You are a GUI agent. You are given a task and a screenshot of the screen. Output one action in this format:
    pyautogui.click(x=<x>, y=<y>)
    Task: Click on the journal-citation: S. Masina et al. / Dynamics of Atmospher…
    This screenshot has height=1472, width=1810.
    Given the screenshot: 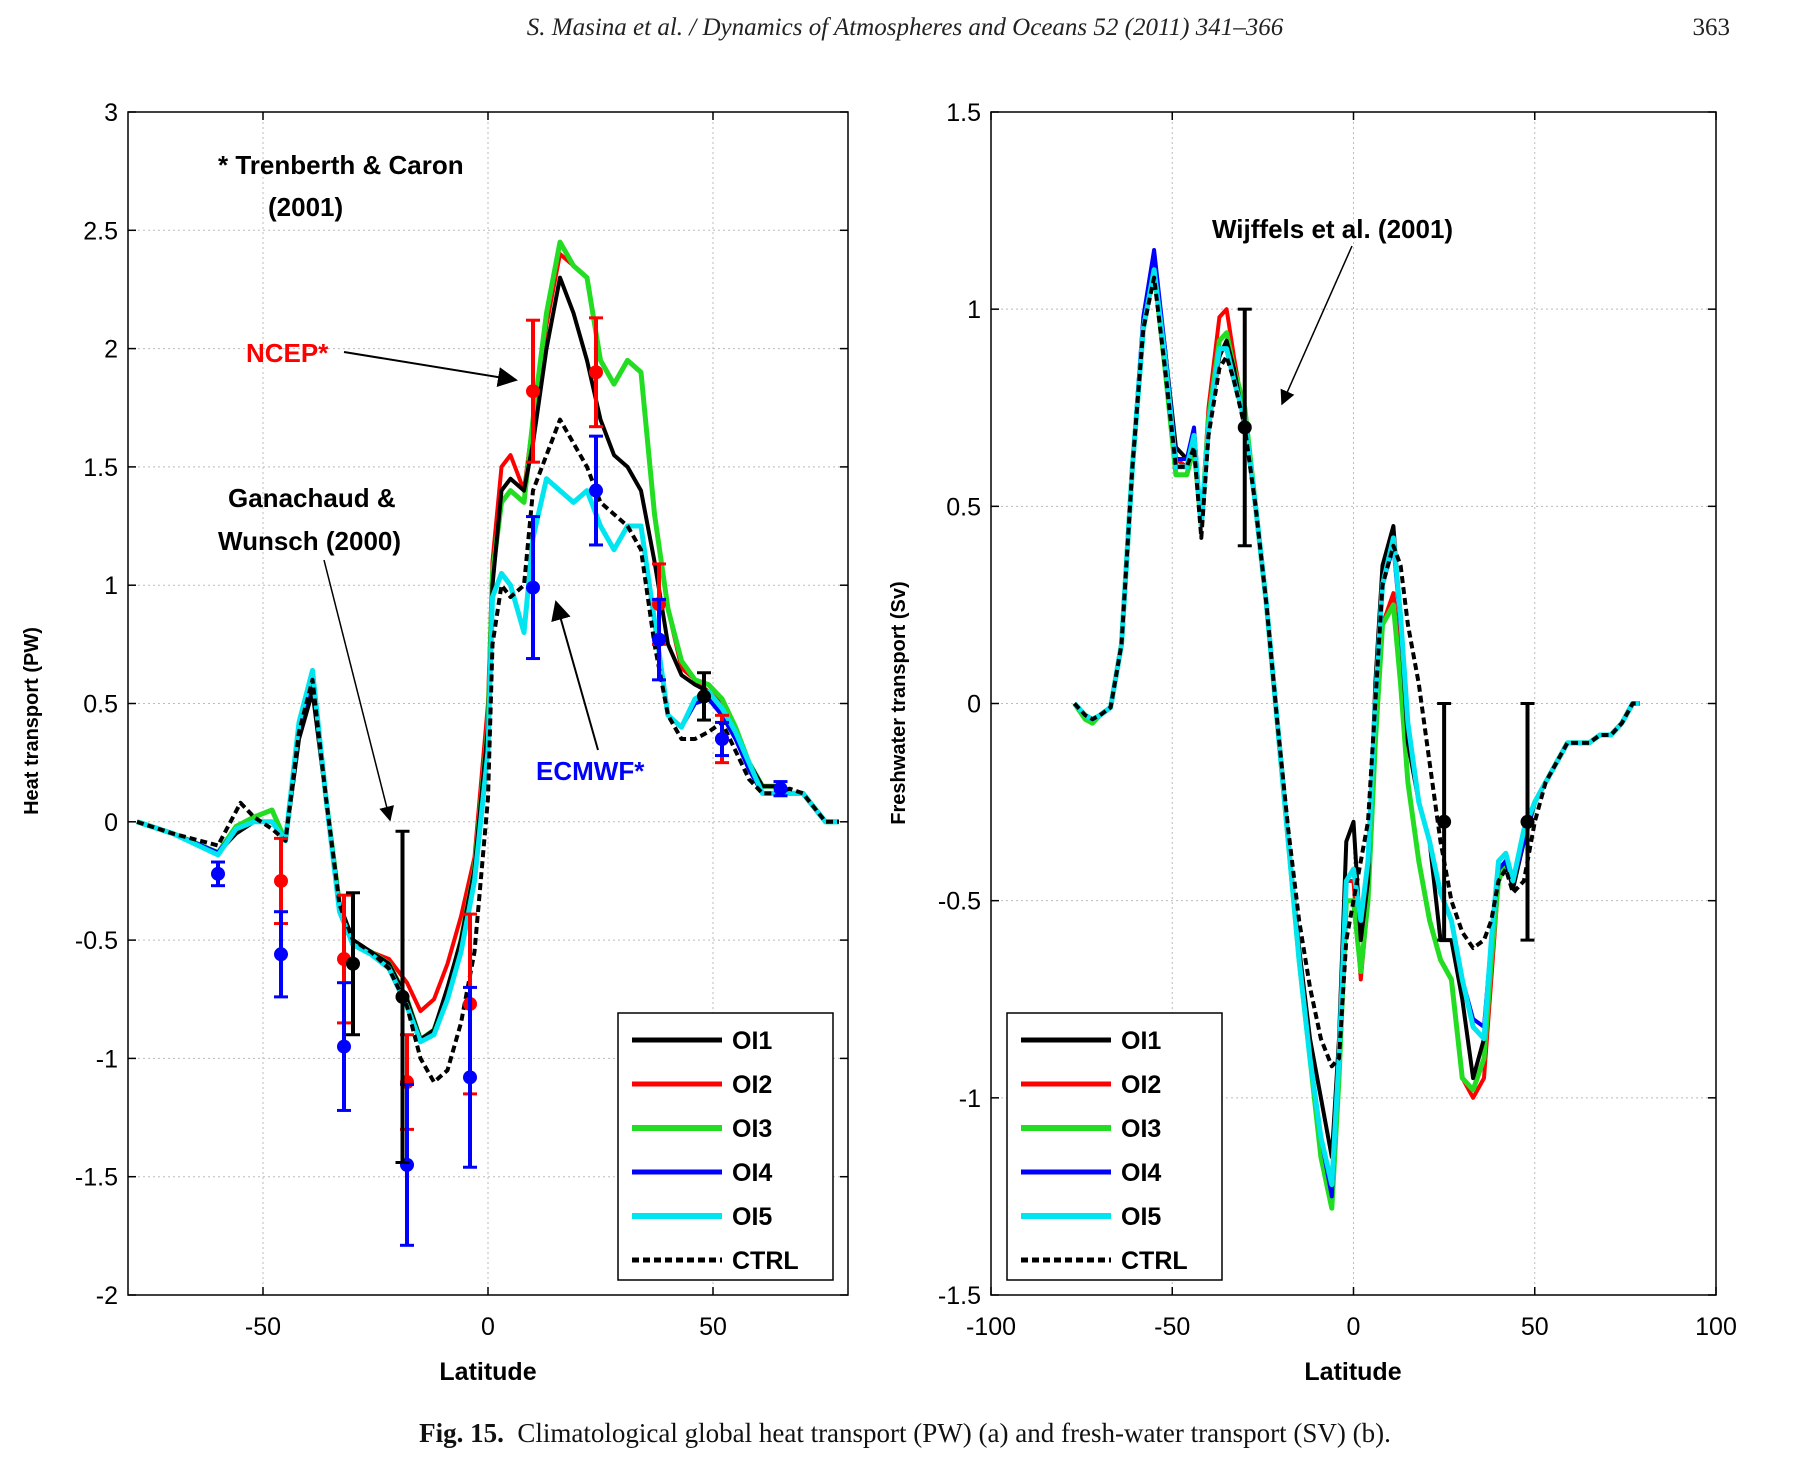 What is the action you would take?
    pyautogui.click(x=905, y=27)
    